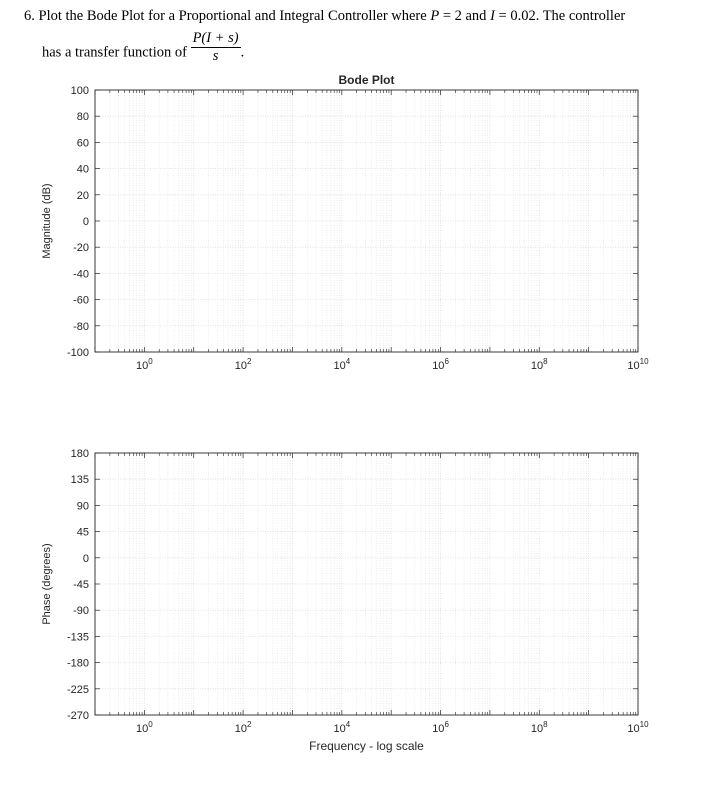  Describe the element at coordinates (47, 220) in the screenshot. I see `y-axis-label: Magnitude (dB)` at that location.